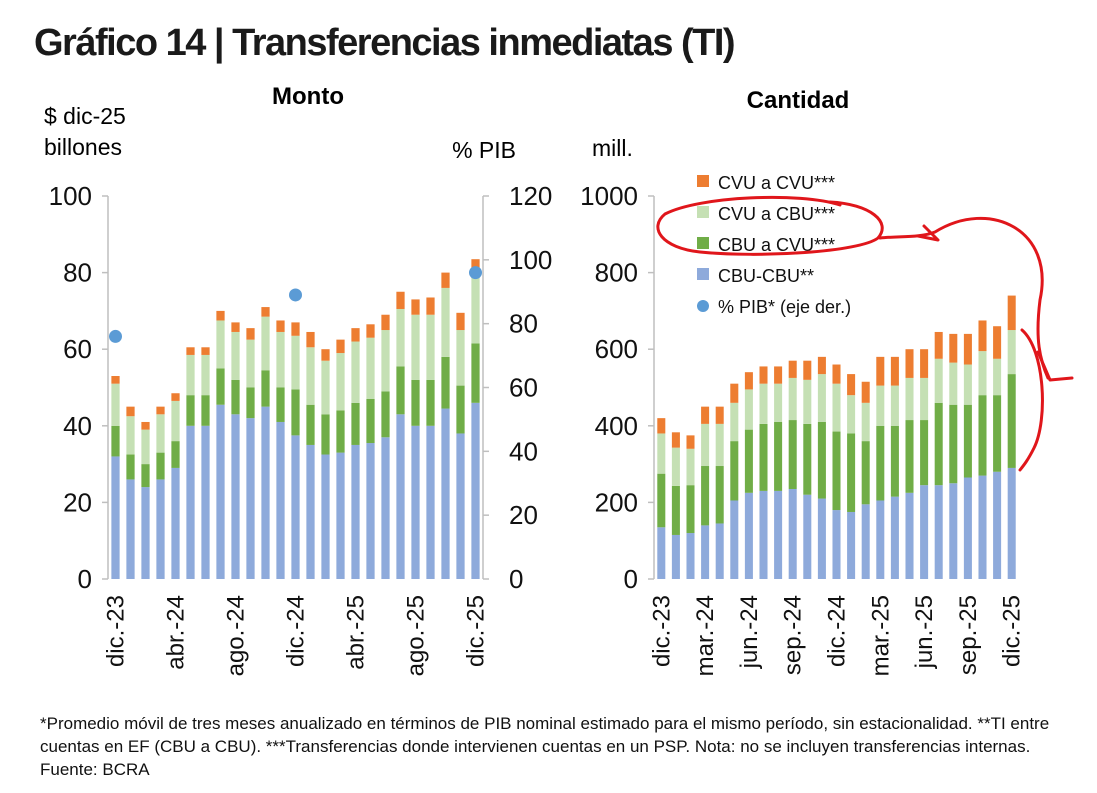 The width and height of the screenshot is (1097, 793). Describe the element at coordinates (85, 116) in the screenshot. I see `y-axis-label-line1: $ dic-25` at that location.